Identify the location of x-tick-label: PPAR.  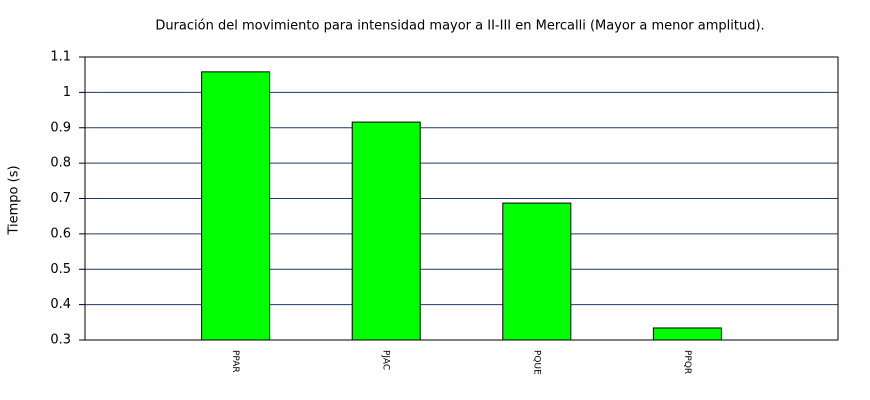
(235, 361).